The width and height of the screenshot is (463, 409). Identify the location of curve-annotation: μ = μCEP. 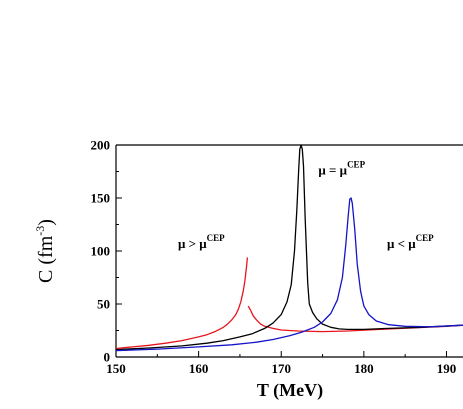
(341, 169).